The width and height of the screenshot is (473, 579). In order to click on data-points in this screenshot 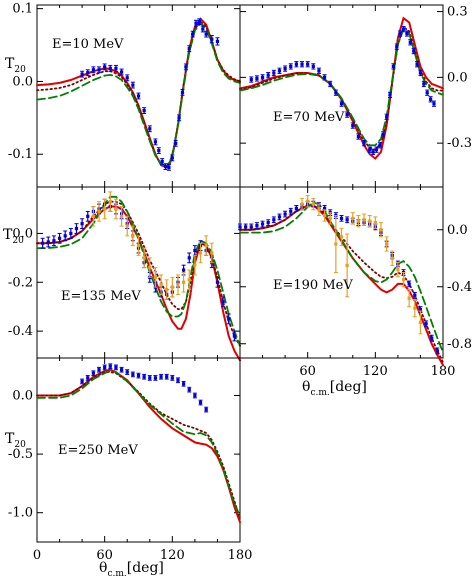, I will do `click(144, 388)`.